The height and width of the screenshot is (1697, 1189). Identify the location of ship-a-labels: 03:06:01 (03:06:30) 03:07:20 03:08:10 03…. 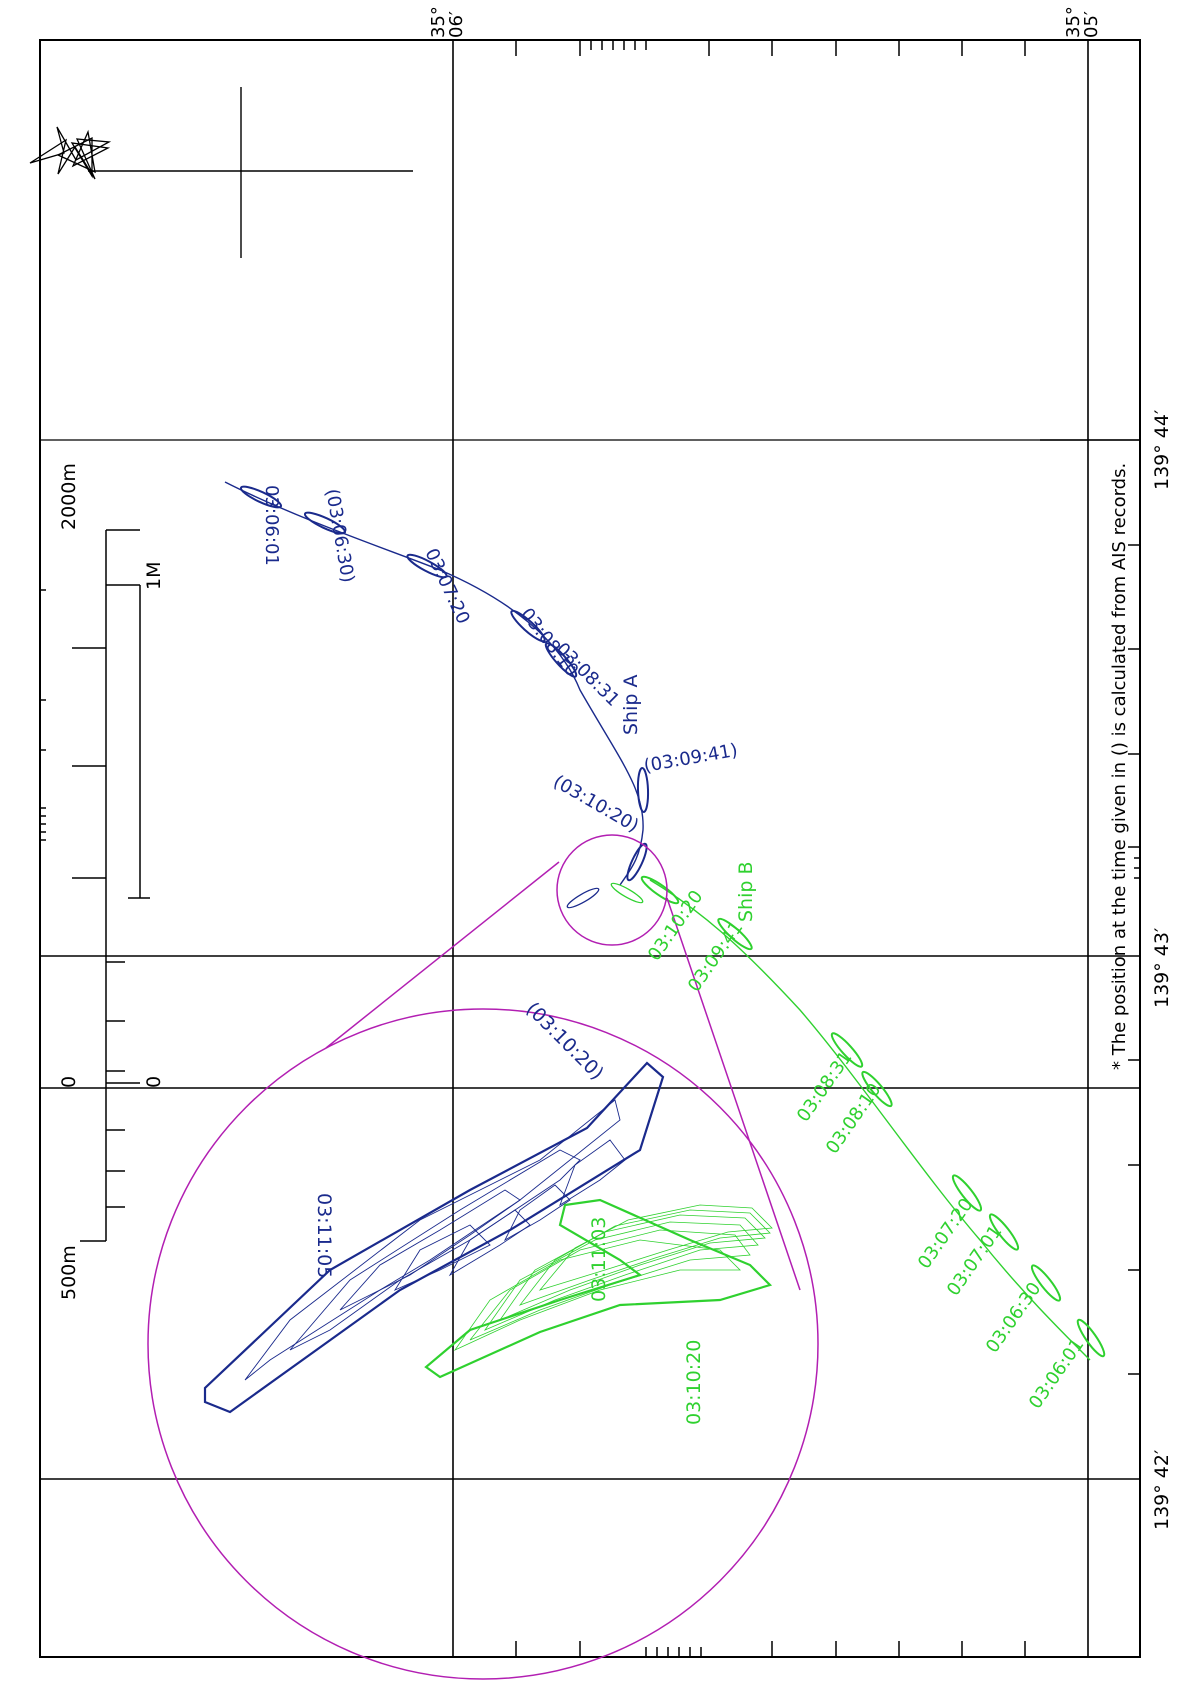
(500, 661).